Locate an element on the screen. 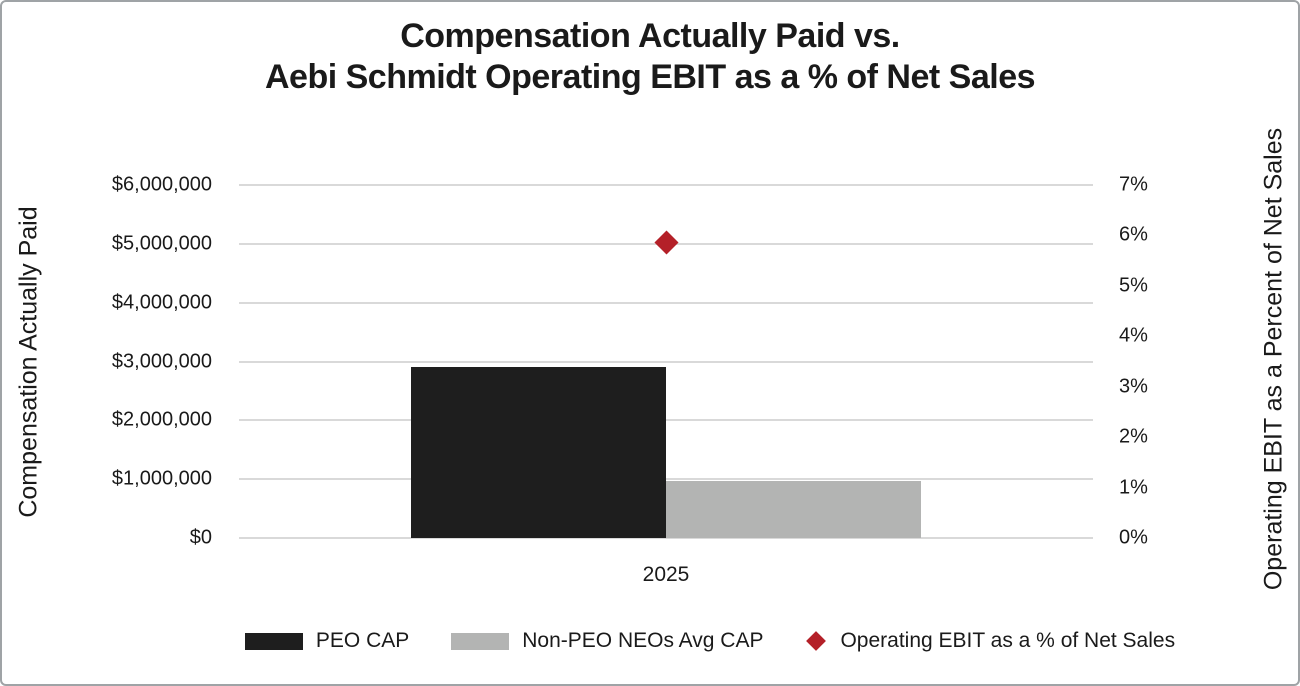 The width and height of the screenshot is (1300, 686). legend-label-operating-ebit: Operating EBIT as a % of Net Sales is located at coordinates (1008, 640).